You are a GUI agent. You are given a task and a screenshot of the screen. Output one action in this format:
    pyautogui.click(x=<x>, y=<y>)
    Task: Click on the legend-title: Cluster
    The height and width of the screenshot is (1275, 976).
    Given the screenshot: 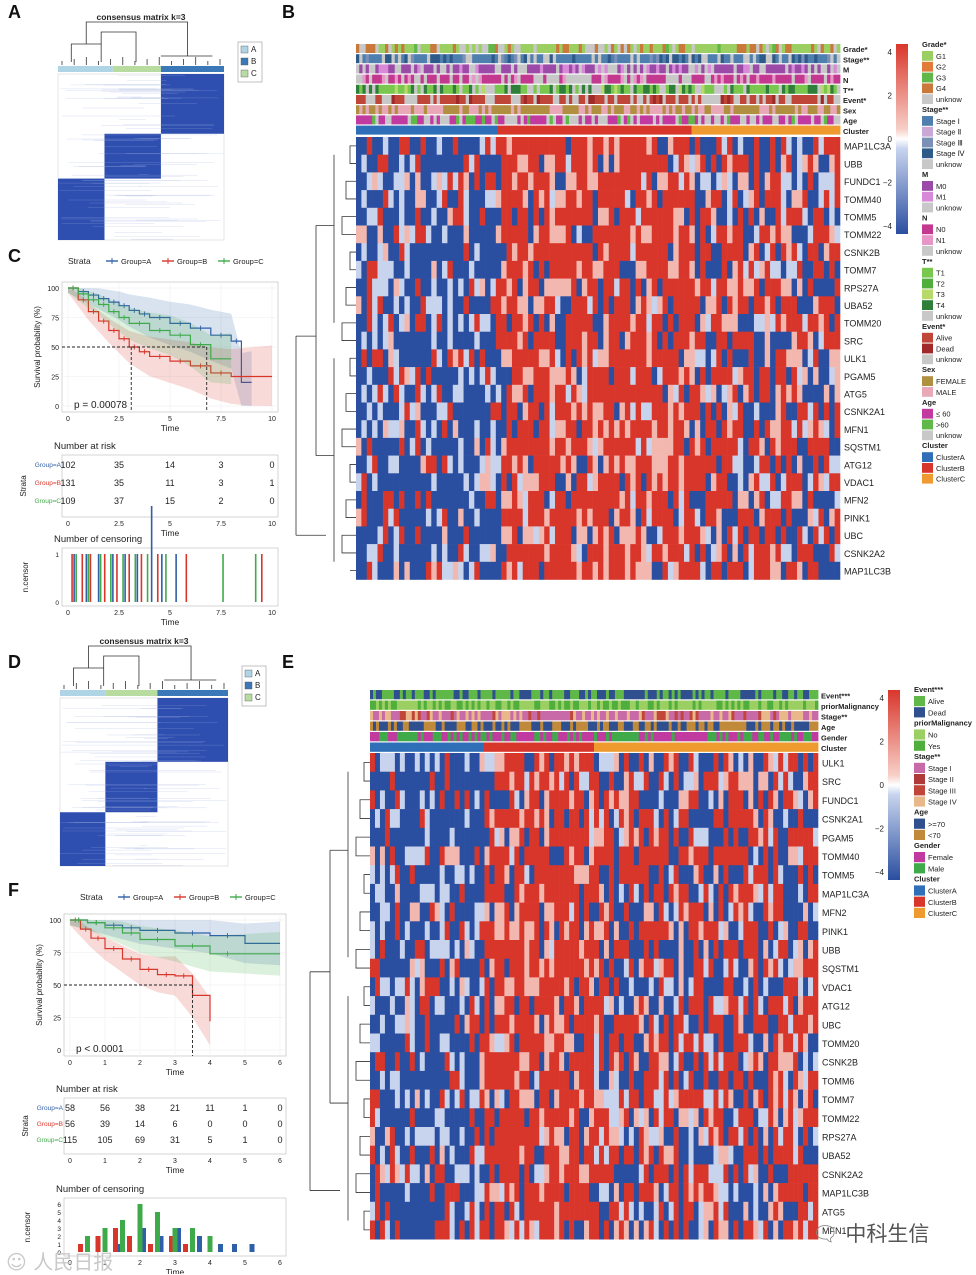 What is the action you would take?
    pyautogui.click(x=935, y=445)
    